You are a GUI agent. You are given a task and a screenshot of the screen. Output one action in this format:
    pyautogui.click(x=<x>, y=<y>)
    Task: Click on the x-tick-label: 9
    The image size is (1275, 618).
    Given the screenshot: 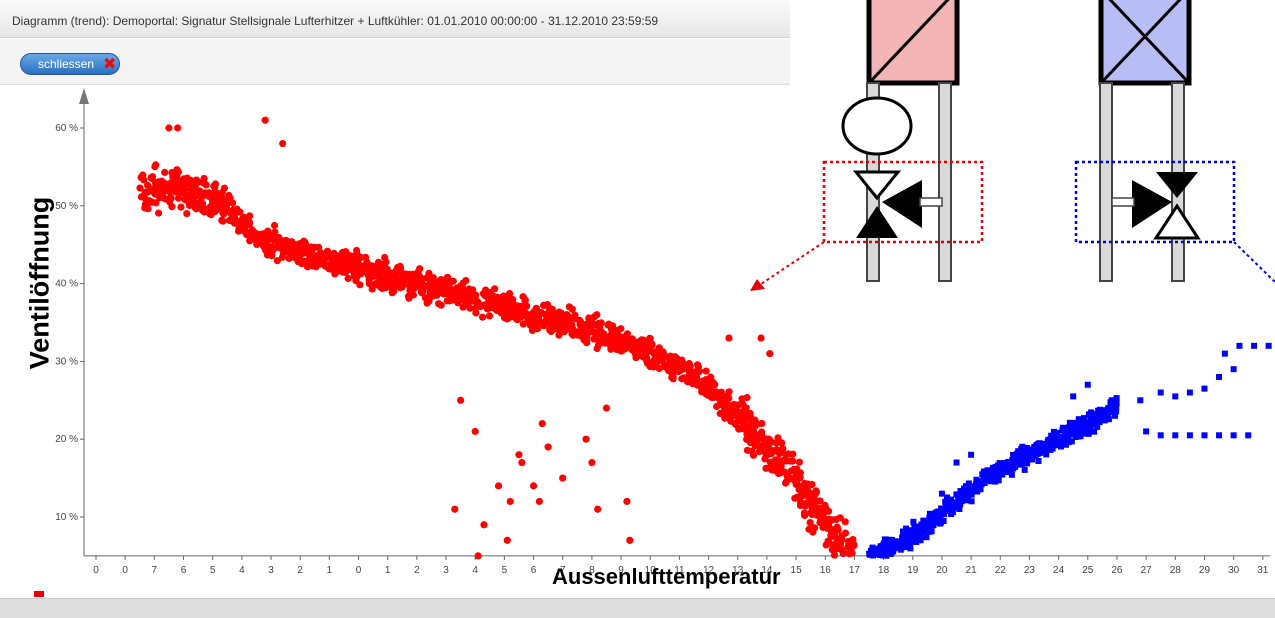 What is the action you would take?
    pyautogui.click(x=621, y=570)
    